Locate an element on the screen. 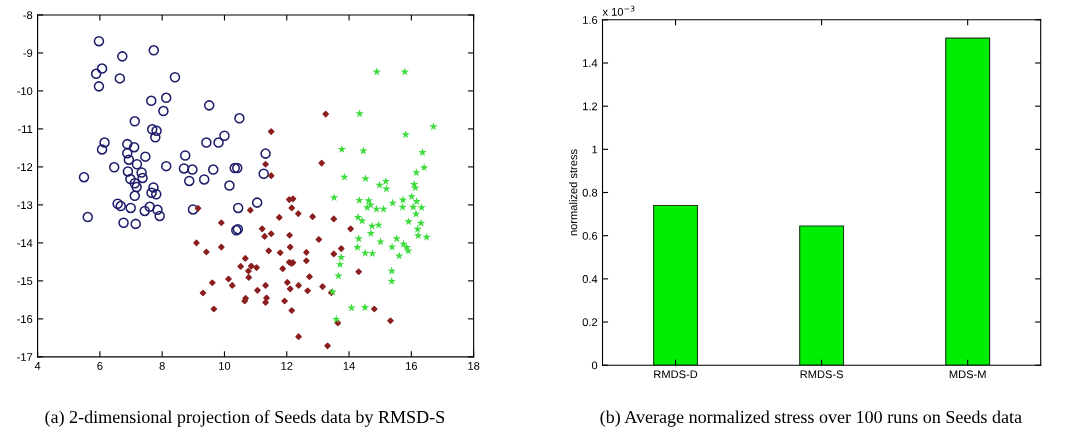 This screenshot has width=1074, height=440. x-tick-label: RMDS-D is located at coordinates (676, 374).